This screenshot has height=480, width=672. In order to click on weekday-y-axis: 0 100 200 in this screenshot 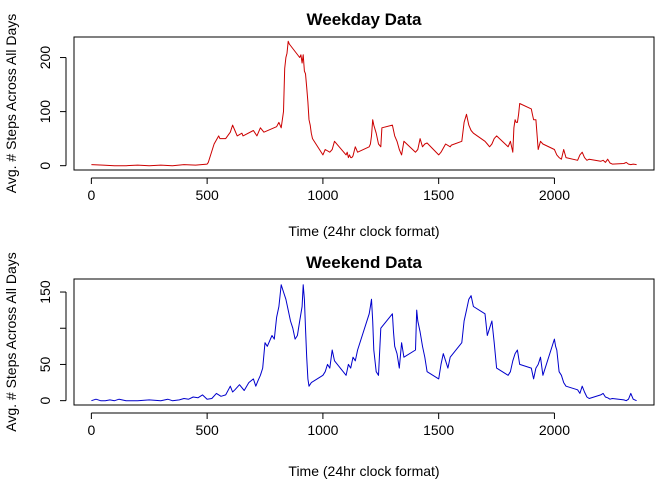, I will do `click(52, 108)`.